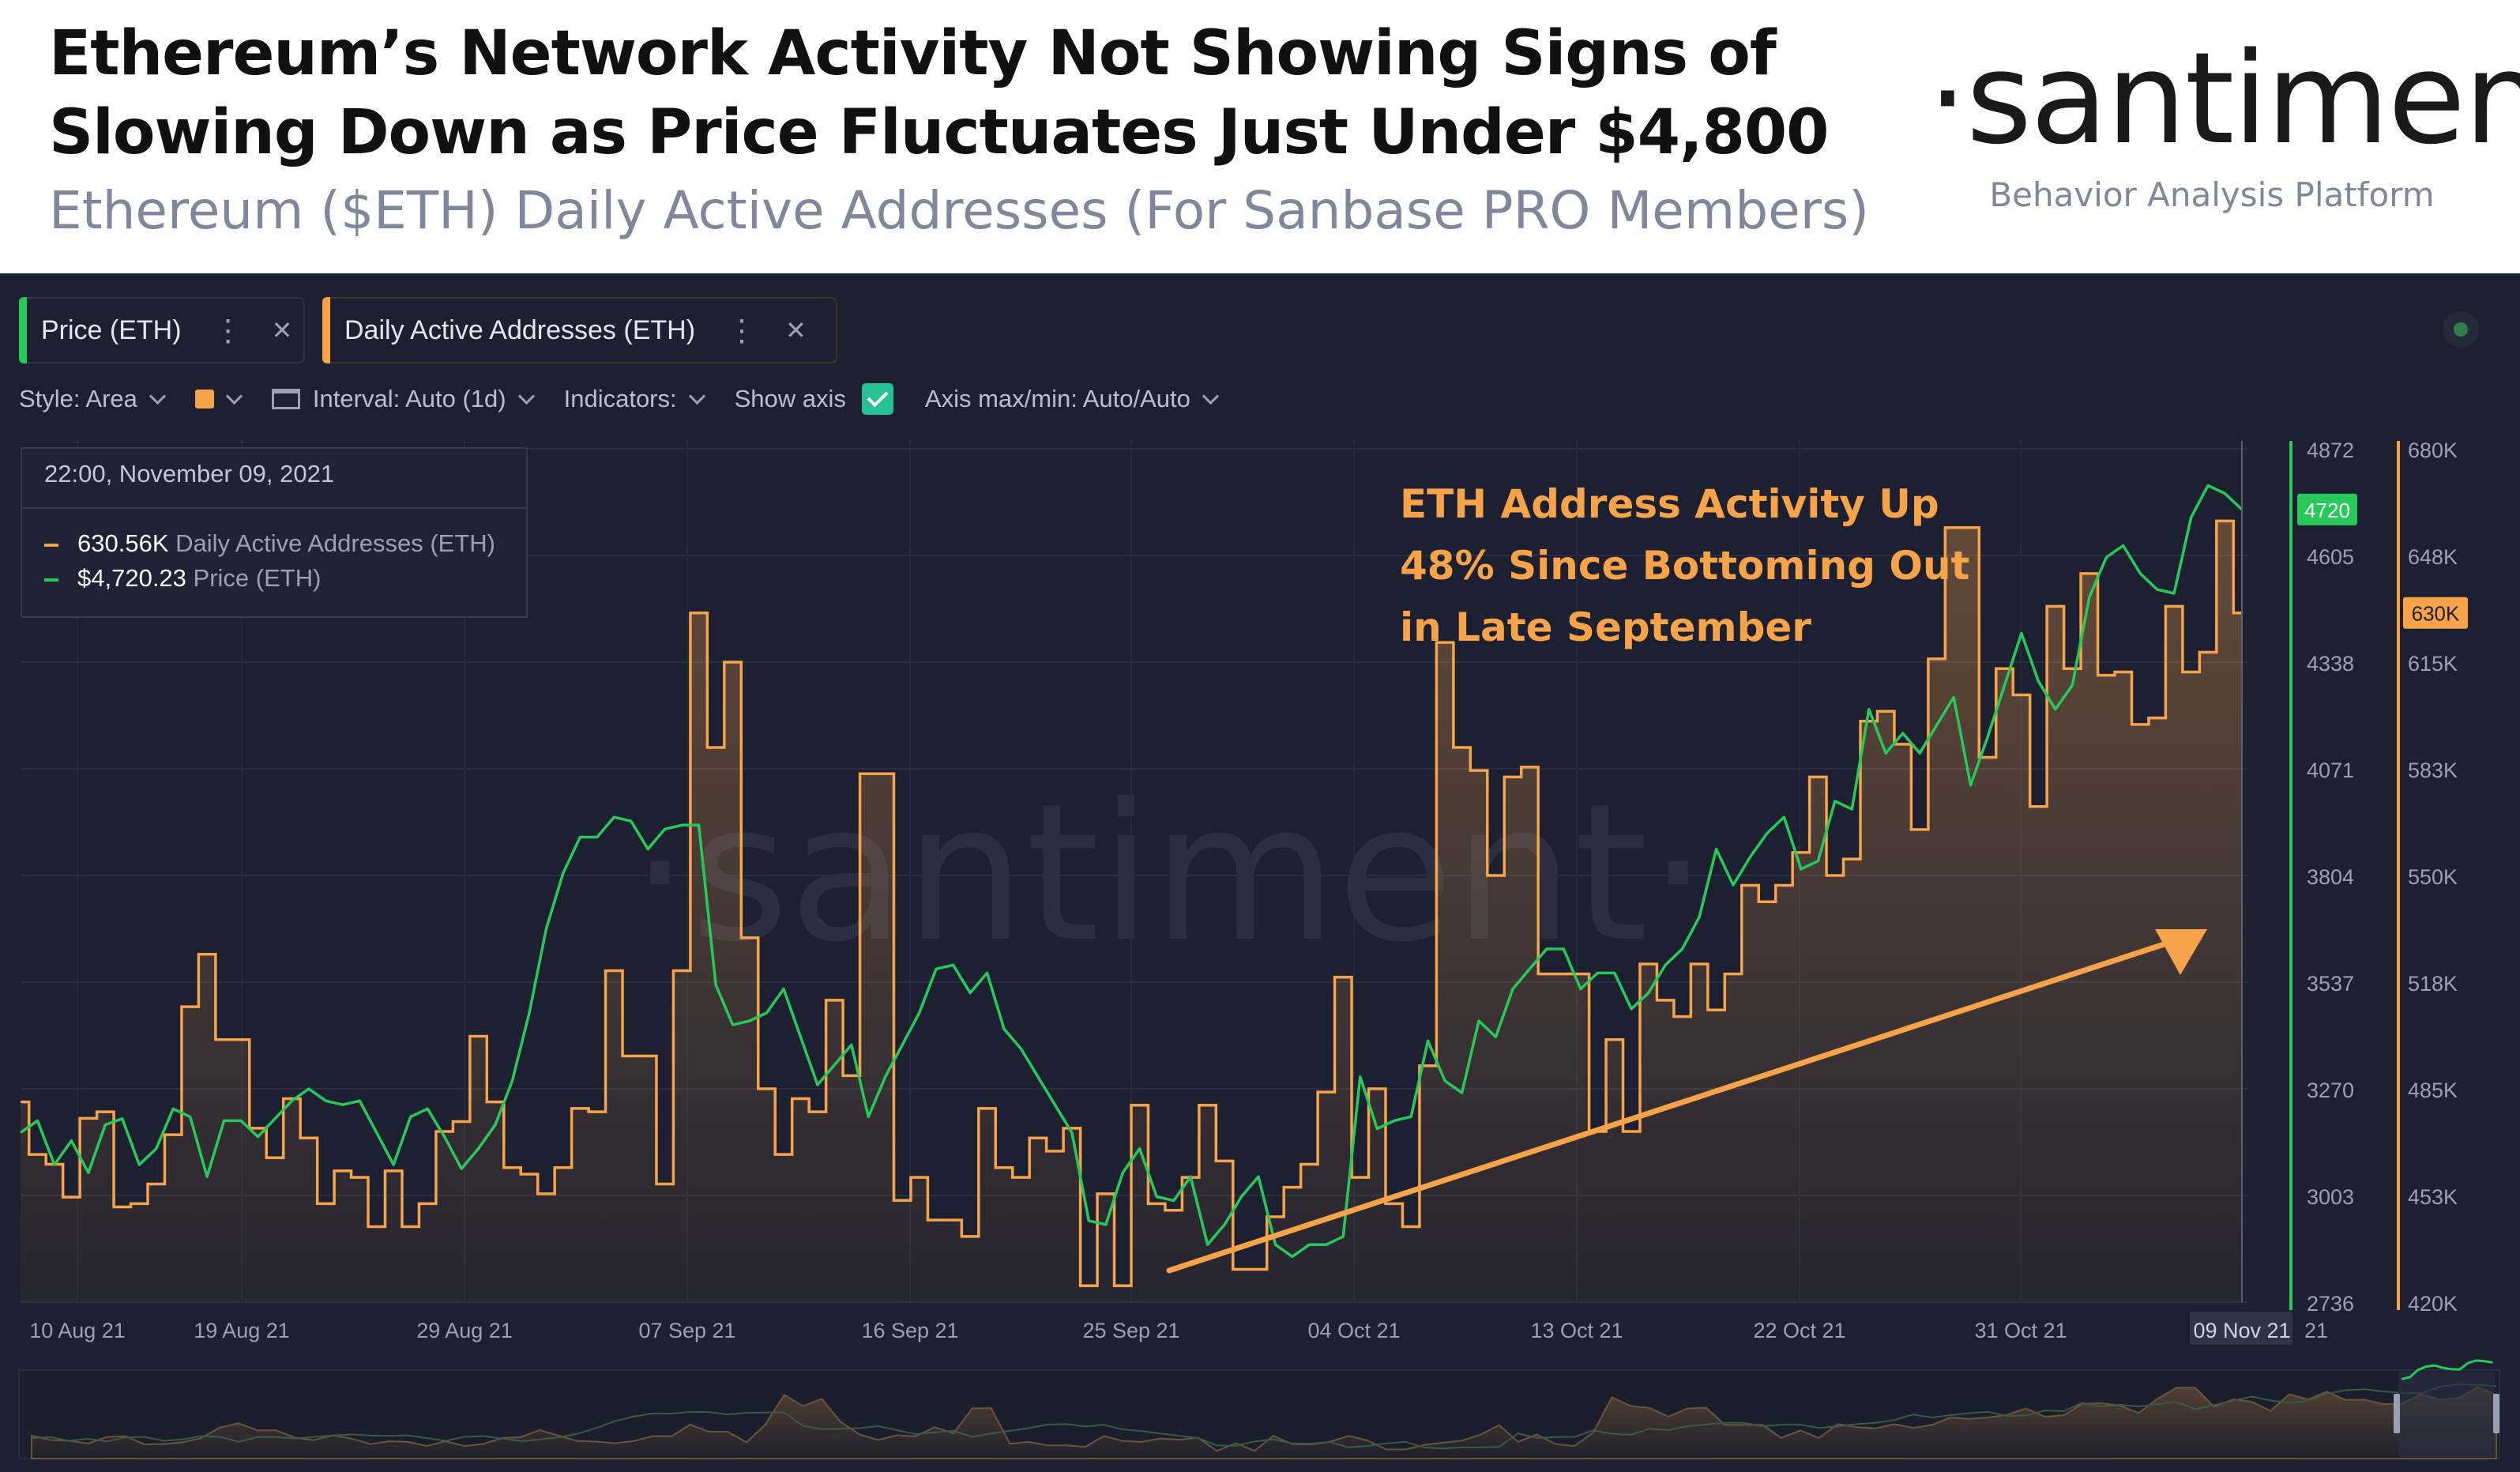  I want to click on brand-tagline: Behavior Analysis Platform, so click(2212, 194).